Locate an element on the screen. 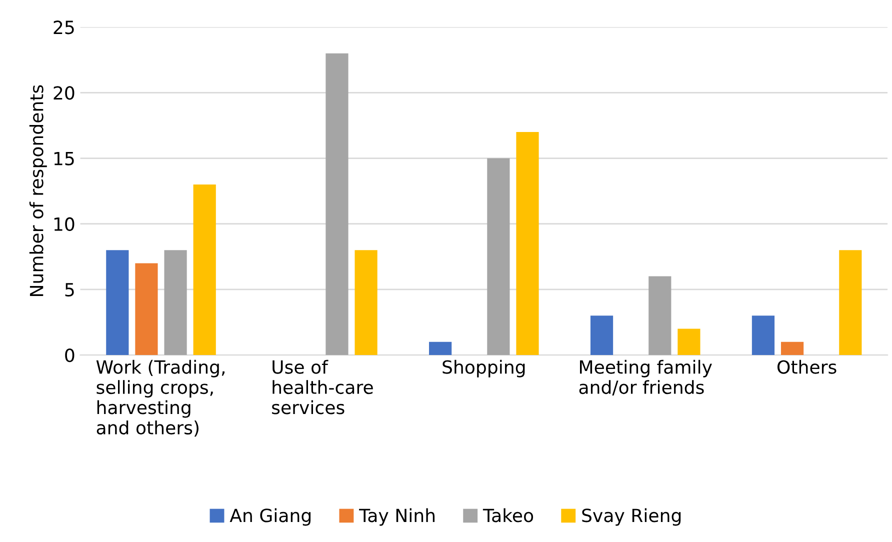 The image size is (892, 542). y-tick-label: 5 is located at coordinates (69, 290).